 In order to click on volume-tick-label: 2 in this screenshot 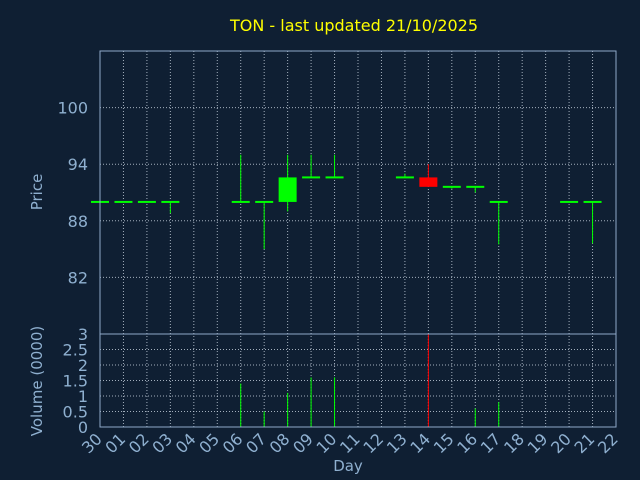, I will do `click(83, 365)`.